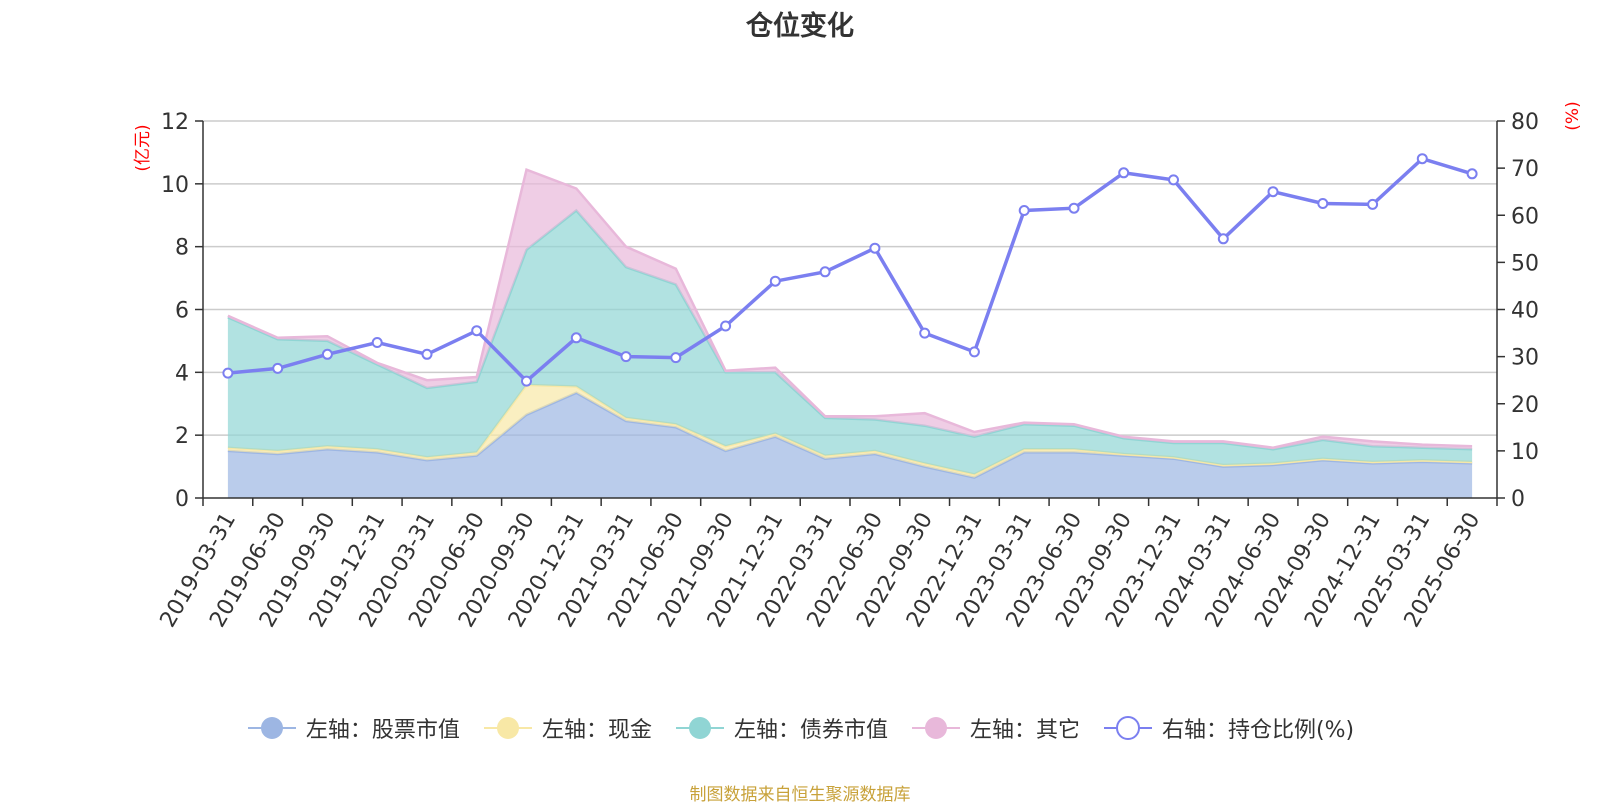  What do you see at coordinates (1525, 405) in the screenshot?
I see `y-right-tick-label: 20` at bounding box center [1525, 405].